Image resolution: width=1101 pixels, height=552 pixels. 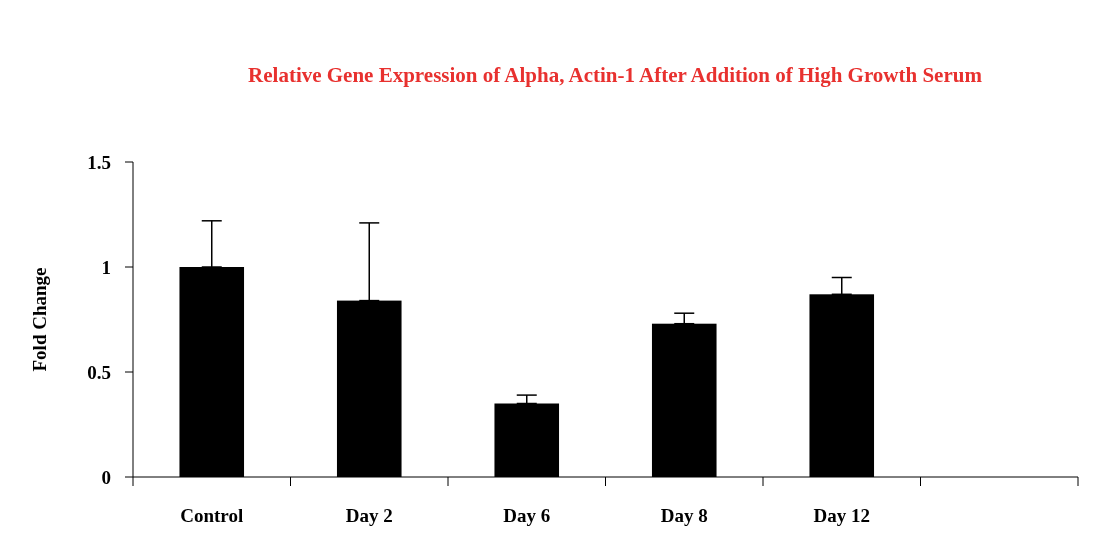 I want to click on y-tick-label: 1.5, so click(x=99, y=162).